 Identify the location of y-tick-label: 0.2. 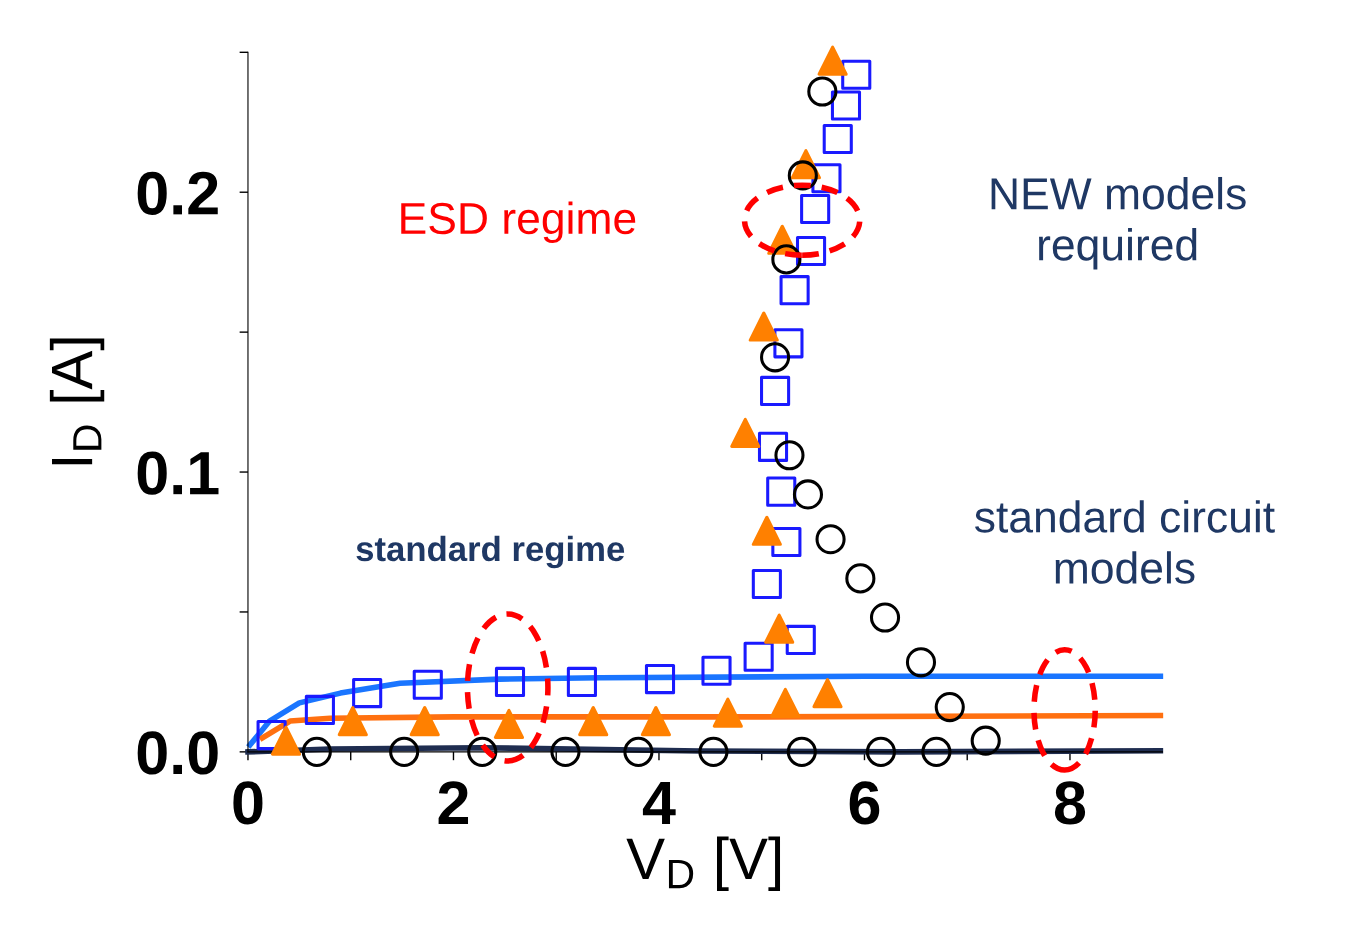
(177, 193).